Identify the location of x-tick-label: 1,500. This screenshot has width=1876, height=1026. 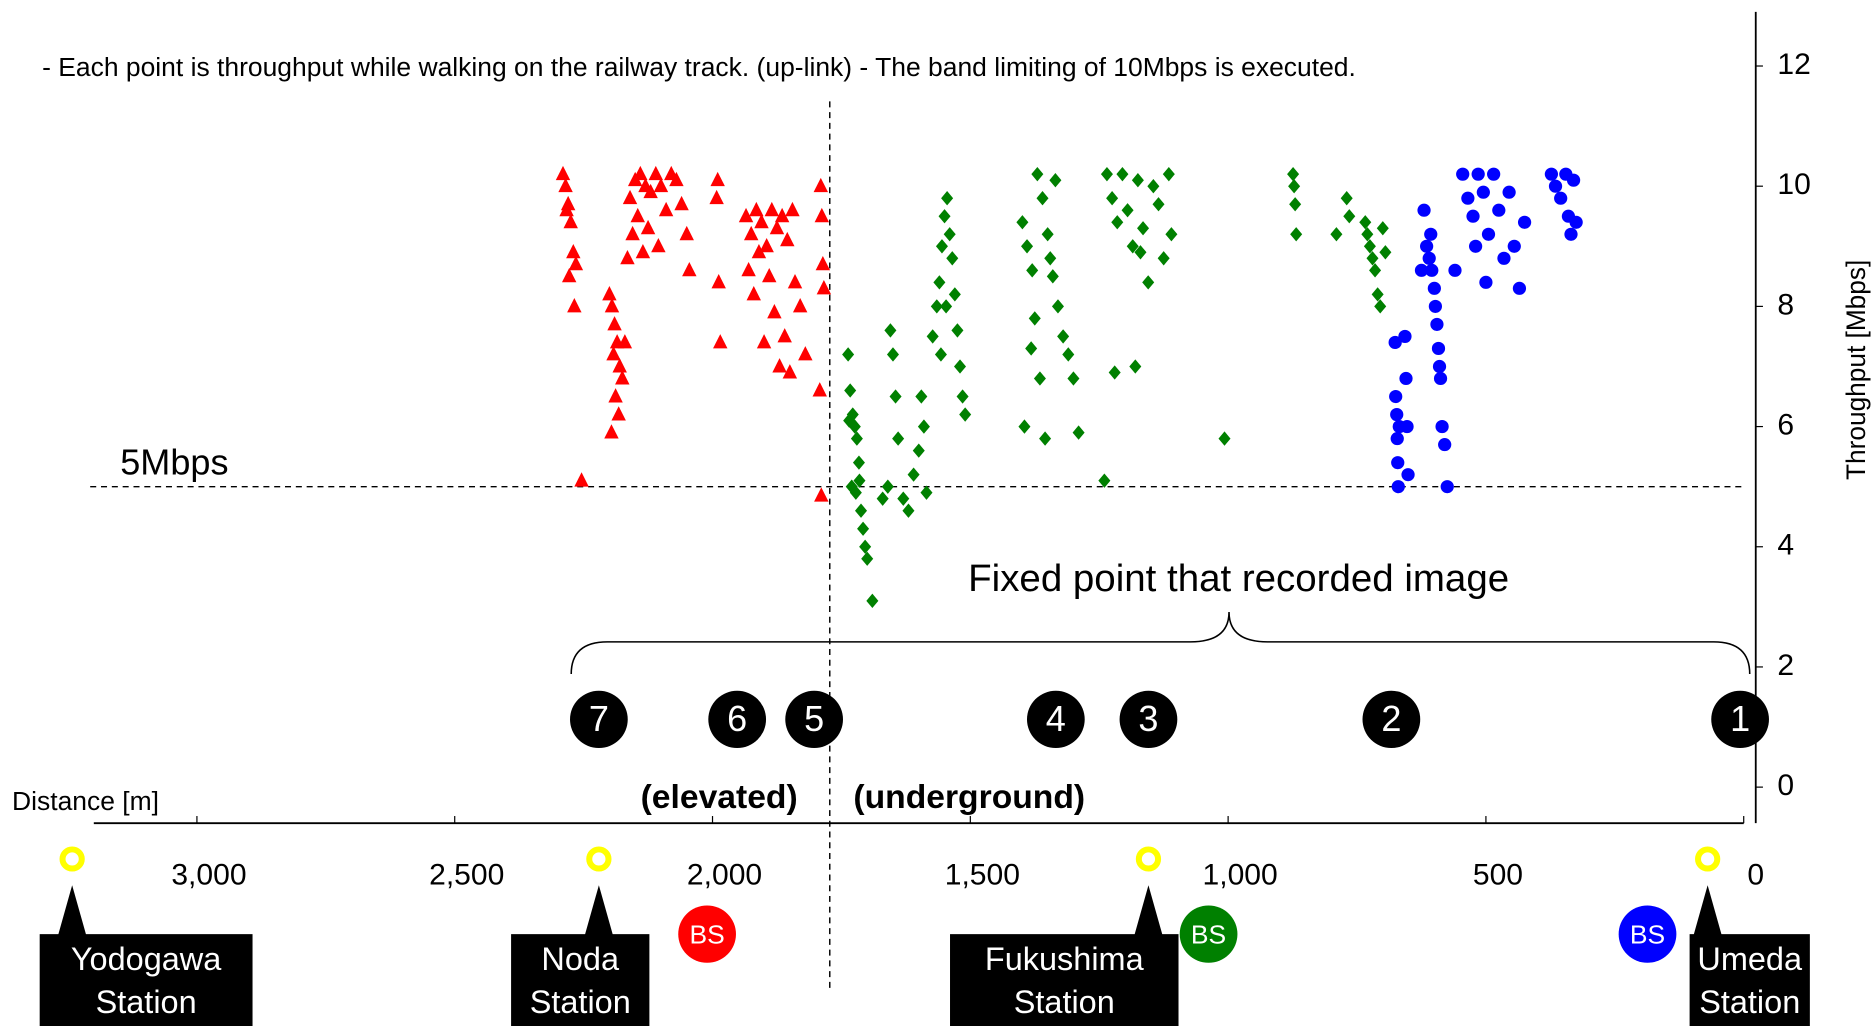
(982, 875).